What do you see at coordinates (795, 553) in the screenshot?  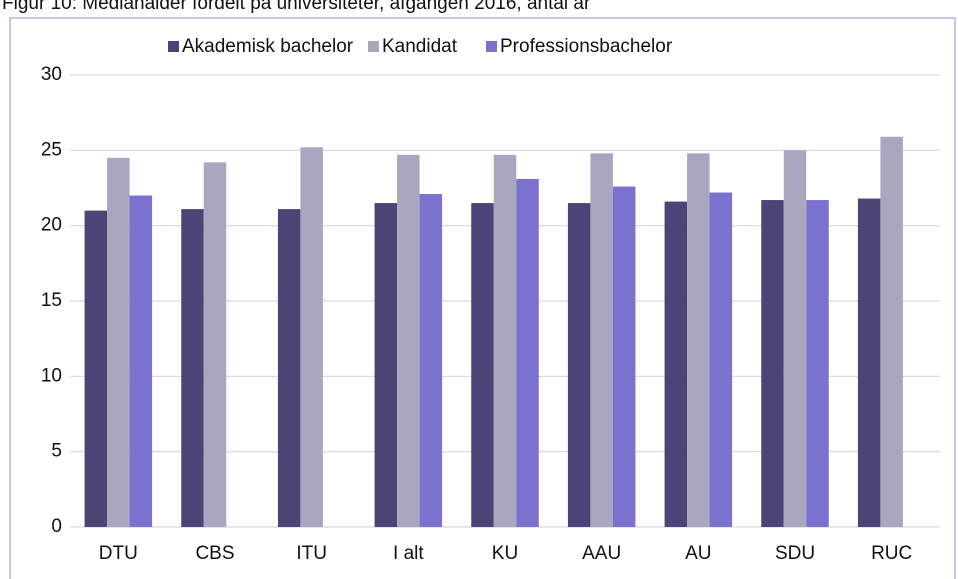 I see `x-tick-label: SDU` at bounding box center [795, 553].